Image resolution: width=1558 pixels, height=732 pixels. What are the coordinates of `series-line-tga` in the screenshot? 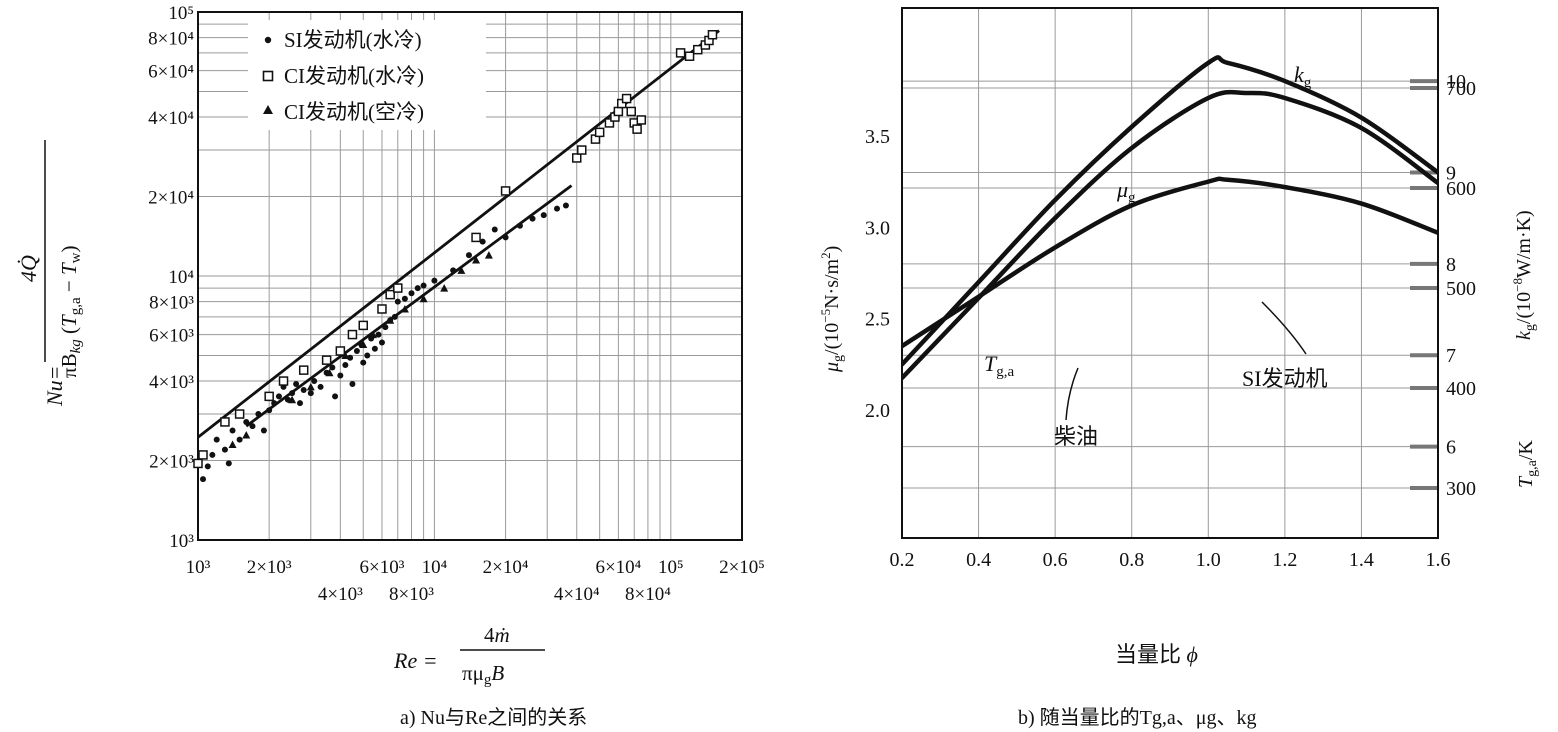 It's located at (1170, 235).